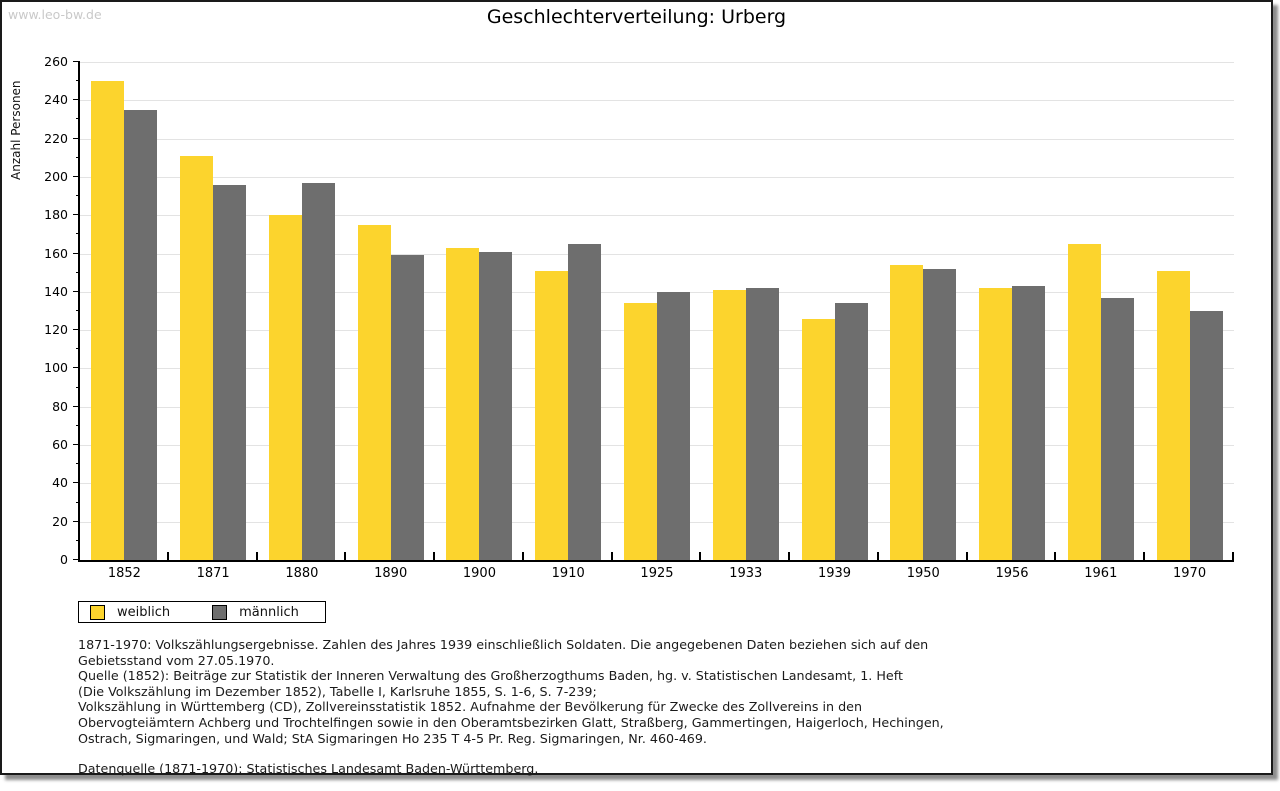 The image size is (1280, 791). Describe the element at coordinates (56, 215) in the screenshot. I see `y-axis-tick-label: 180` at that location.